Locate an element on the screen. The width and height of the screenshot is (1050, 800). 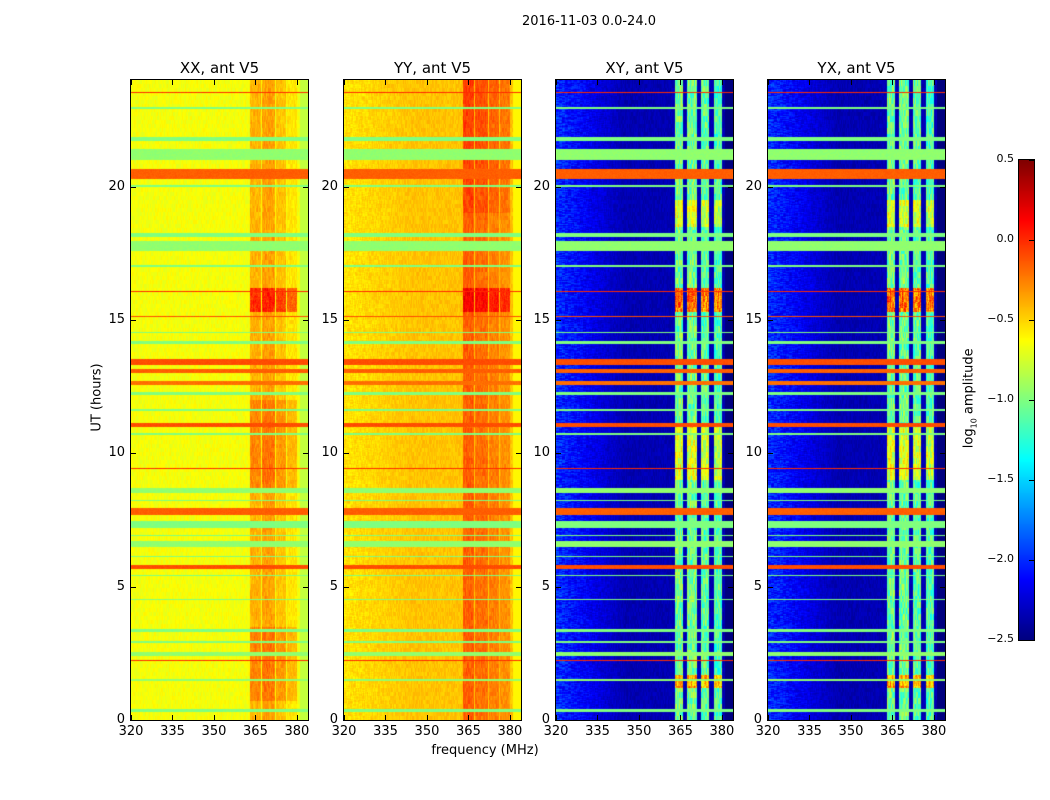
heatmap-canvas-yx is located at coordinates (856, 400).